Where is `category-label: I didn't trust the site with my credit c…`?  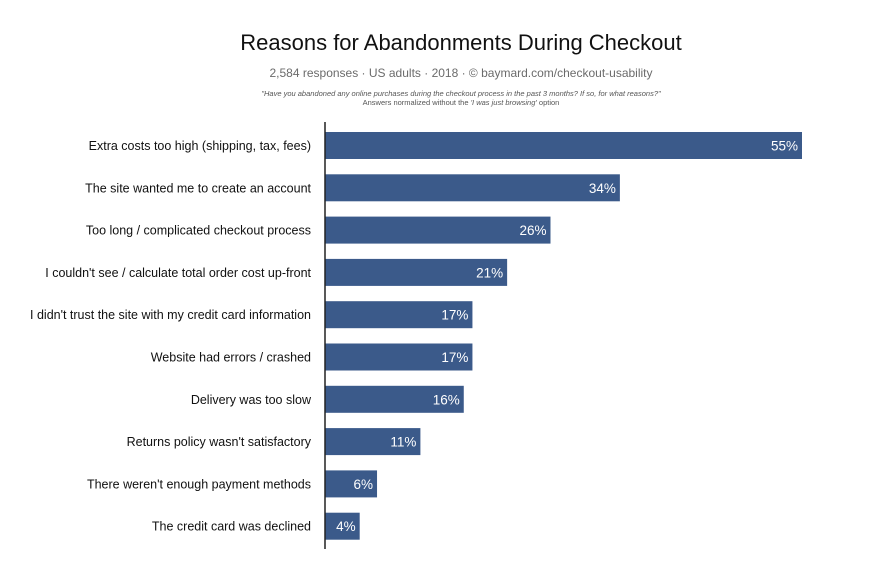
category-label: I didn't trust the site with my credit c… is located at coordinates (170, 315).